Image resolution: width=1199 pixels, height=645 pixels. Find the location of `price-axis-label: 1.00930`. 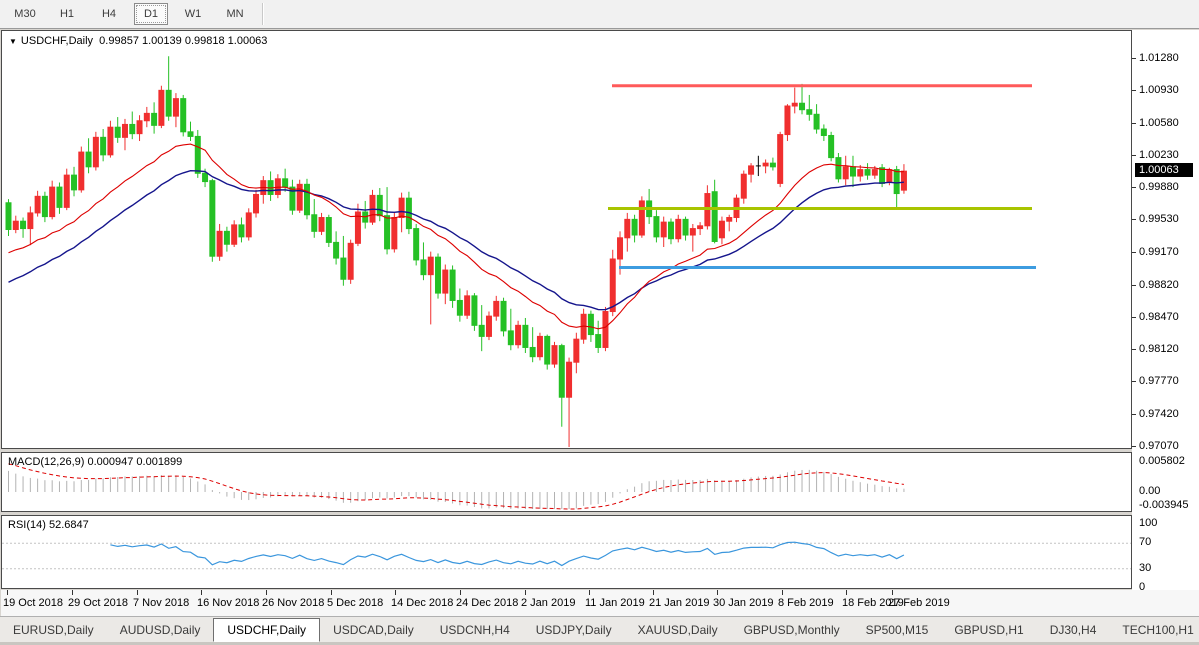

price-axis-label: 1.00930 is located at coordinates (1159, 90).